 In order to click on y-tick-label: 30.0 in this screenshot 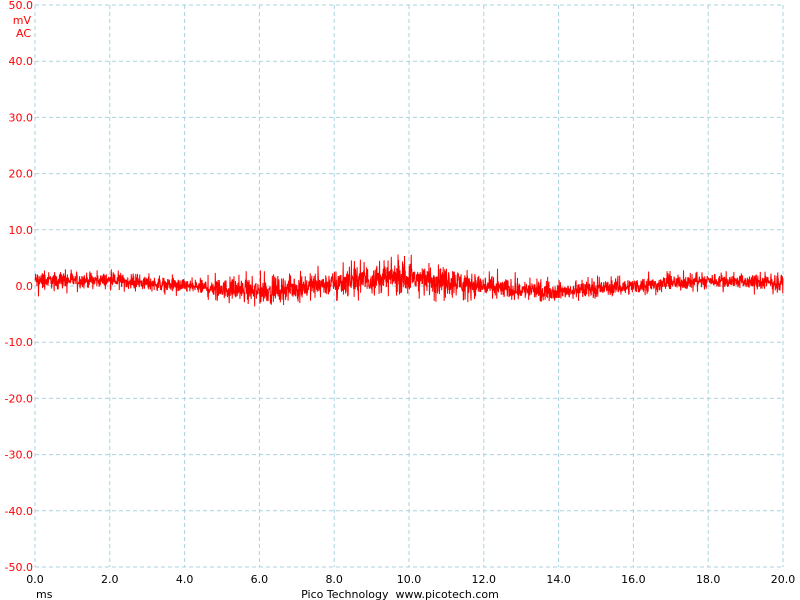, I will do `click(21, 117)`.